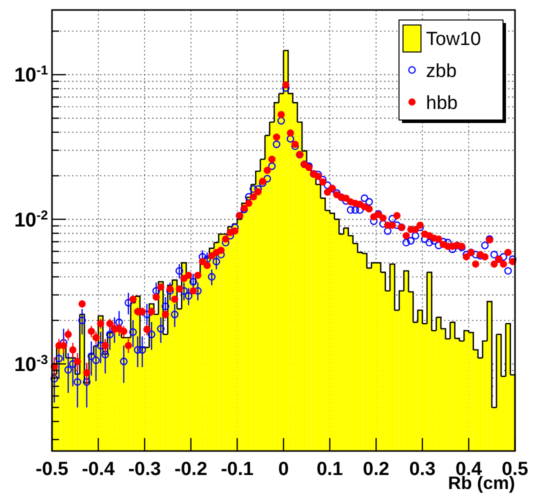  Describe the element at coordinates (441, 71) in the screenshot. I see `legend-label: zbb` at that location.